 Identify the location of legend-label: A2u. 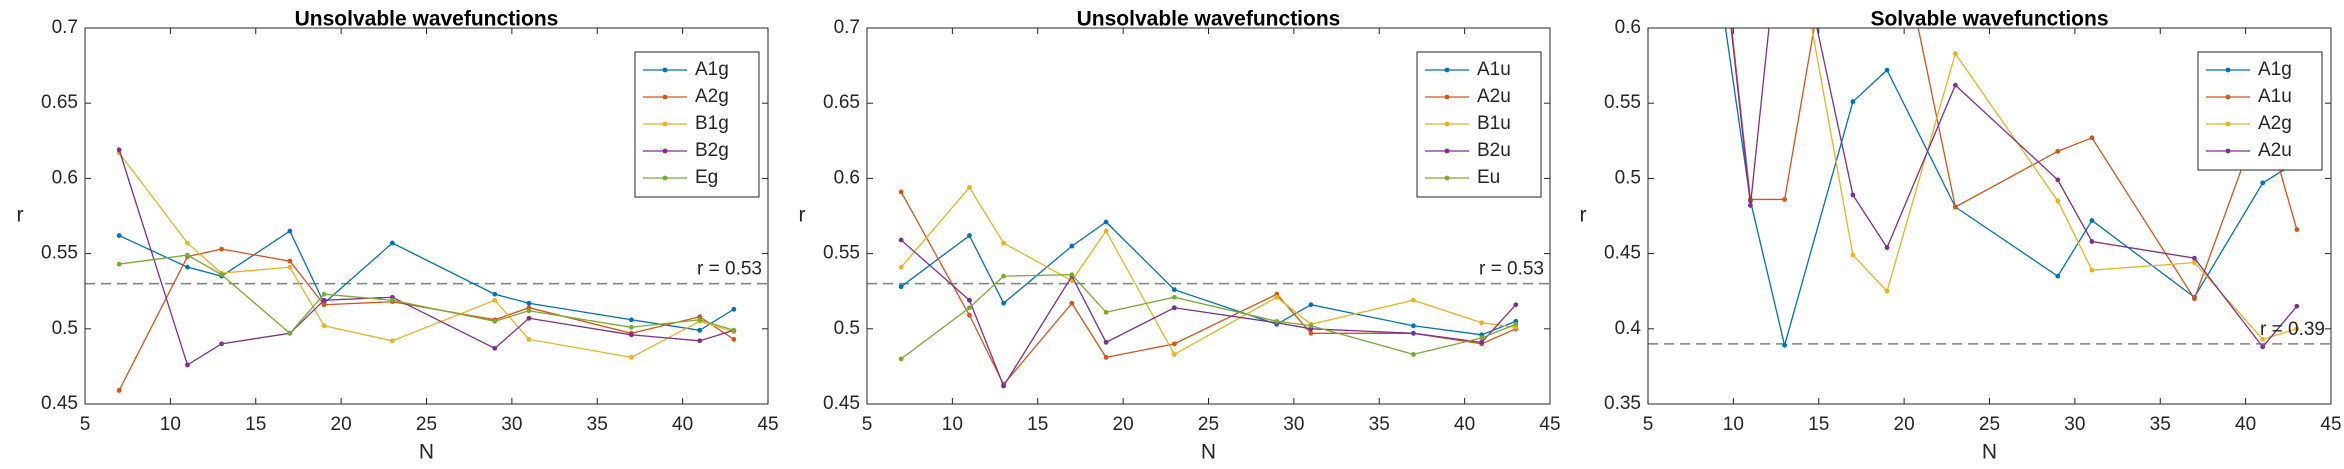
(2275, 150).